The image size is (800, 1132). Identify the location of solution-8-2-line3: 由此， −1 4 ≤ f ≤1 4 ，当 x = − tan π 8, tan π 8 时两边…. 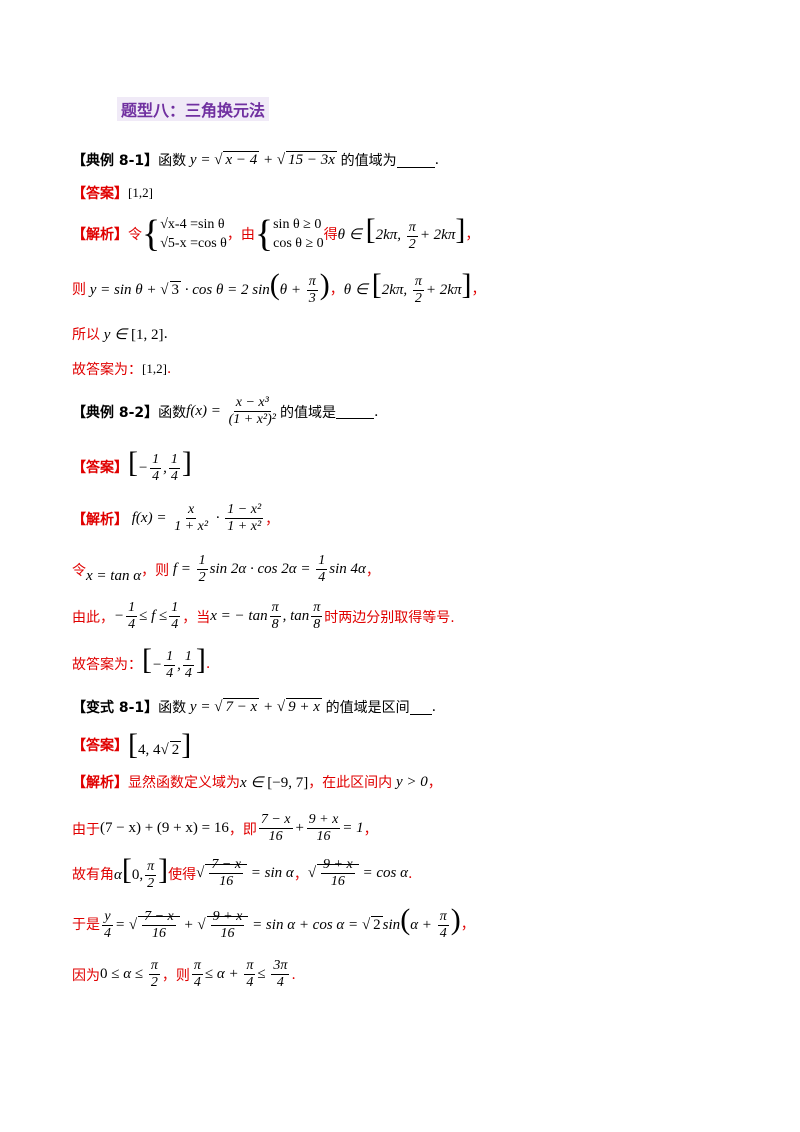
(263, 616).